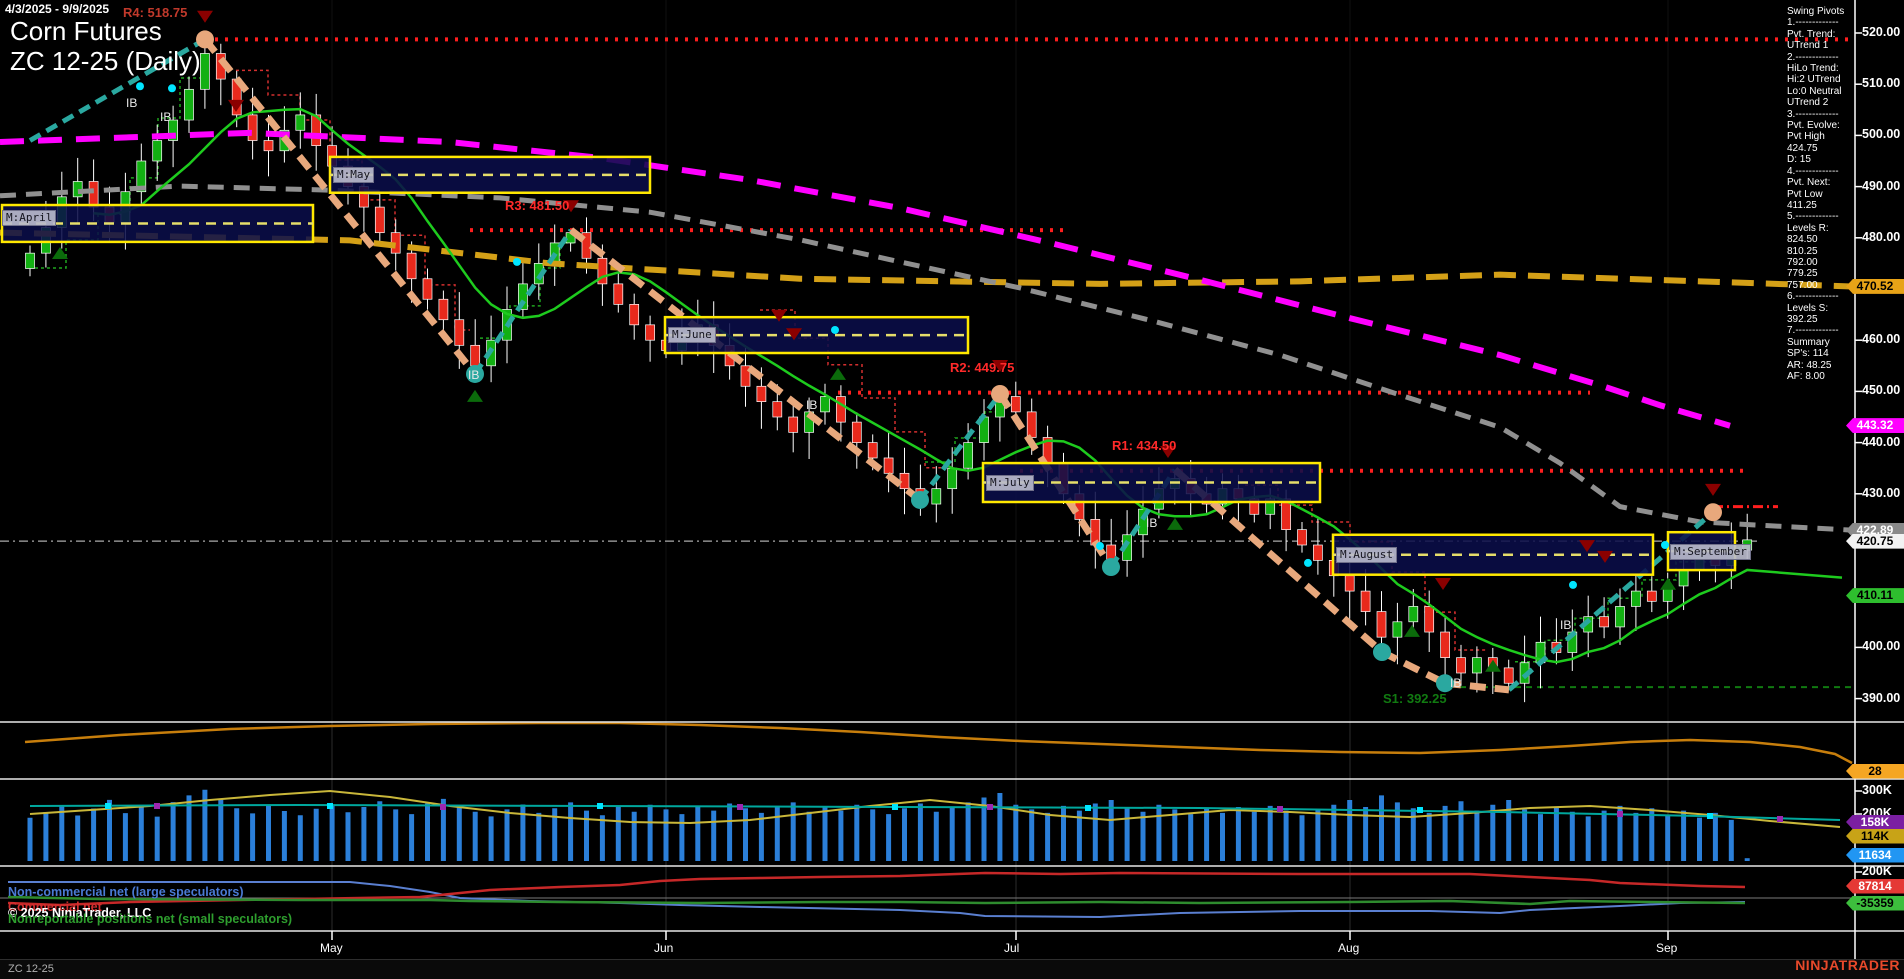 The width and height of the screenshot is (1904, 979). What do you see at coordinates (1881, 390) in the screenshot?
I see `price-tick-label: 450.00` at bounding box center [1881, 390].